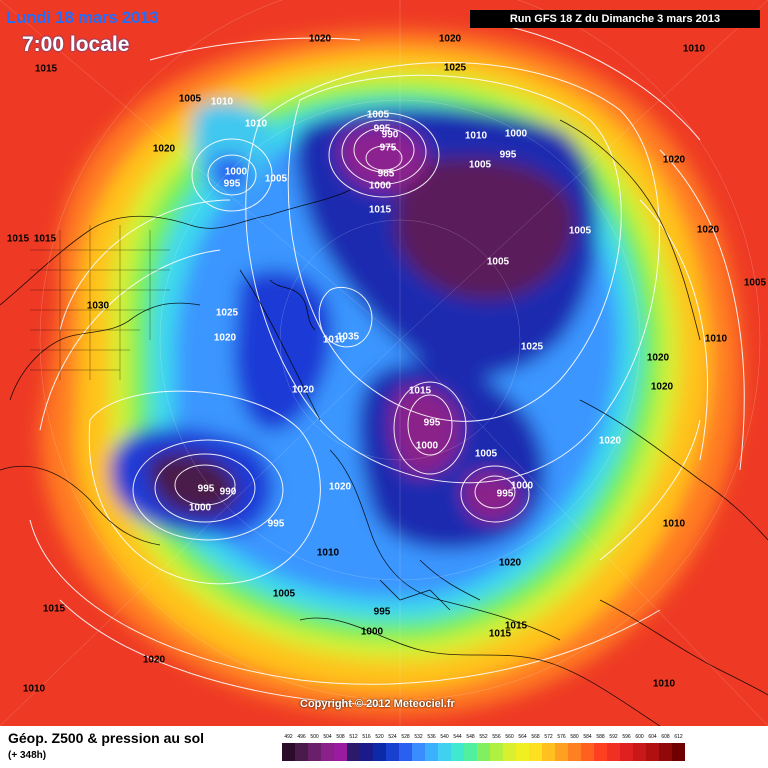 The image size is (768, 768). Describe the element at coordinates (366, 737) in the screenshot. I see `scale-tick-label: 516` at that location.